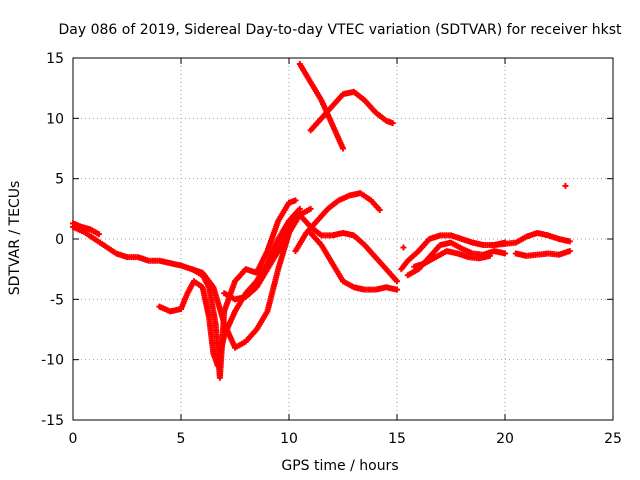 The height and width of the screenshot is (480, 640). I want to click on y-tick-label: -15, so click(52, 421).